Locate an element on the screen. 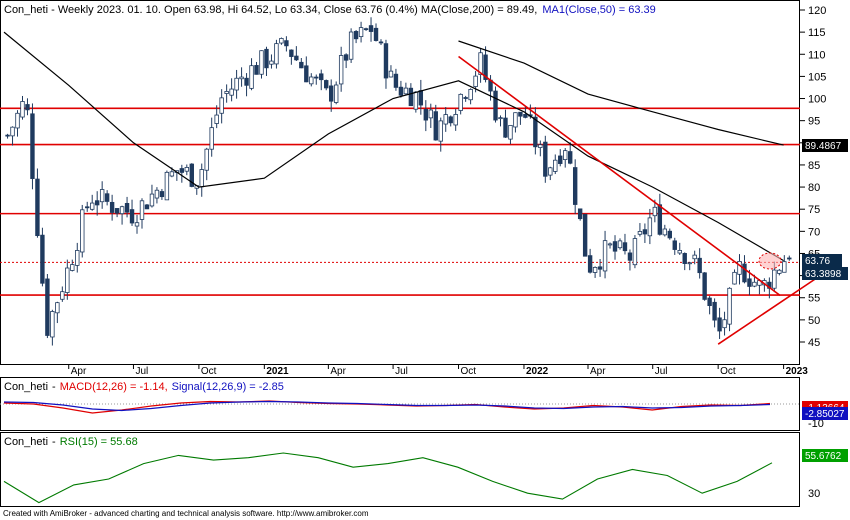  x-tick-label: Apr is located at coordinates (598, 371).